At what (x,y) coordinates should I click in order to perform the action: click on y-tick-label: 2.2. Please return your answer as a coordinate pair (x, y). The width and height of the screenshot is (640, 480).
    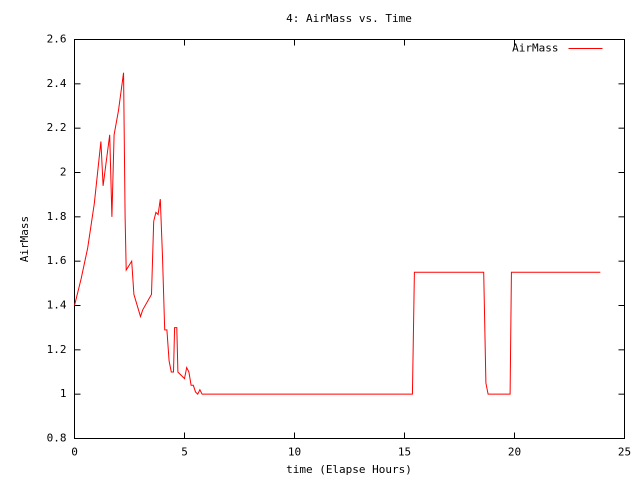
    Looking at the image, I should click on (57, 127).